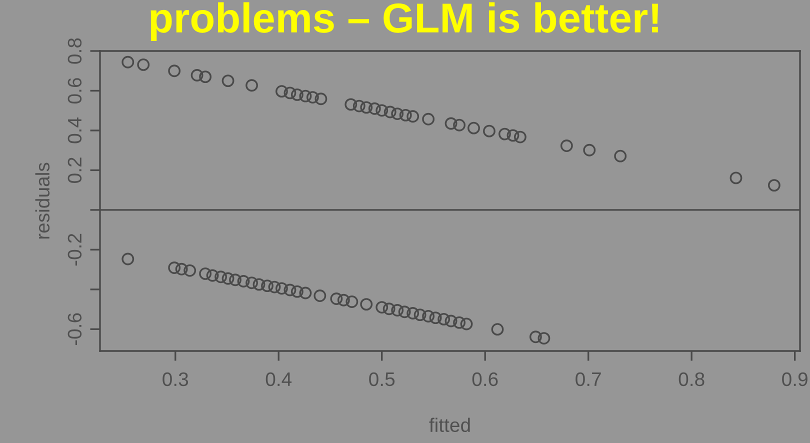 This screenshot has width=810, height=443. What do you see at coordinates (382, 379) in the screenshot?
I see `x-tick-label: 0.5` at bounding box center [382, 379].